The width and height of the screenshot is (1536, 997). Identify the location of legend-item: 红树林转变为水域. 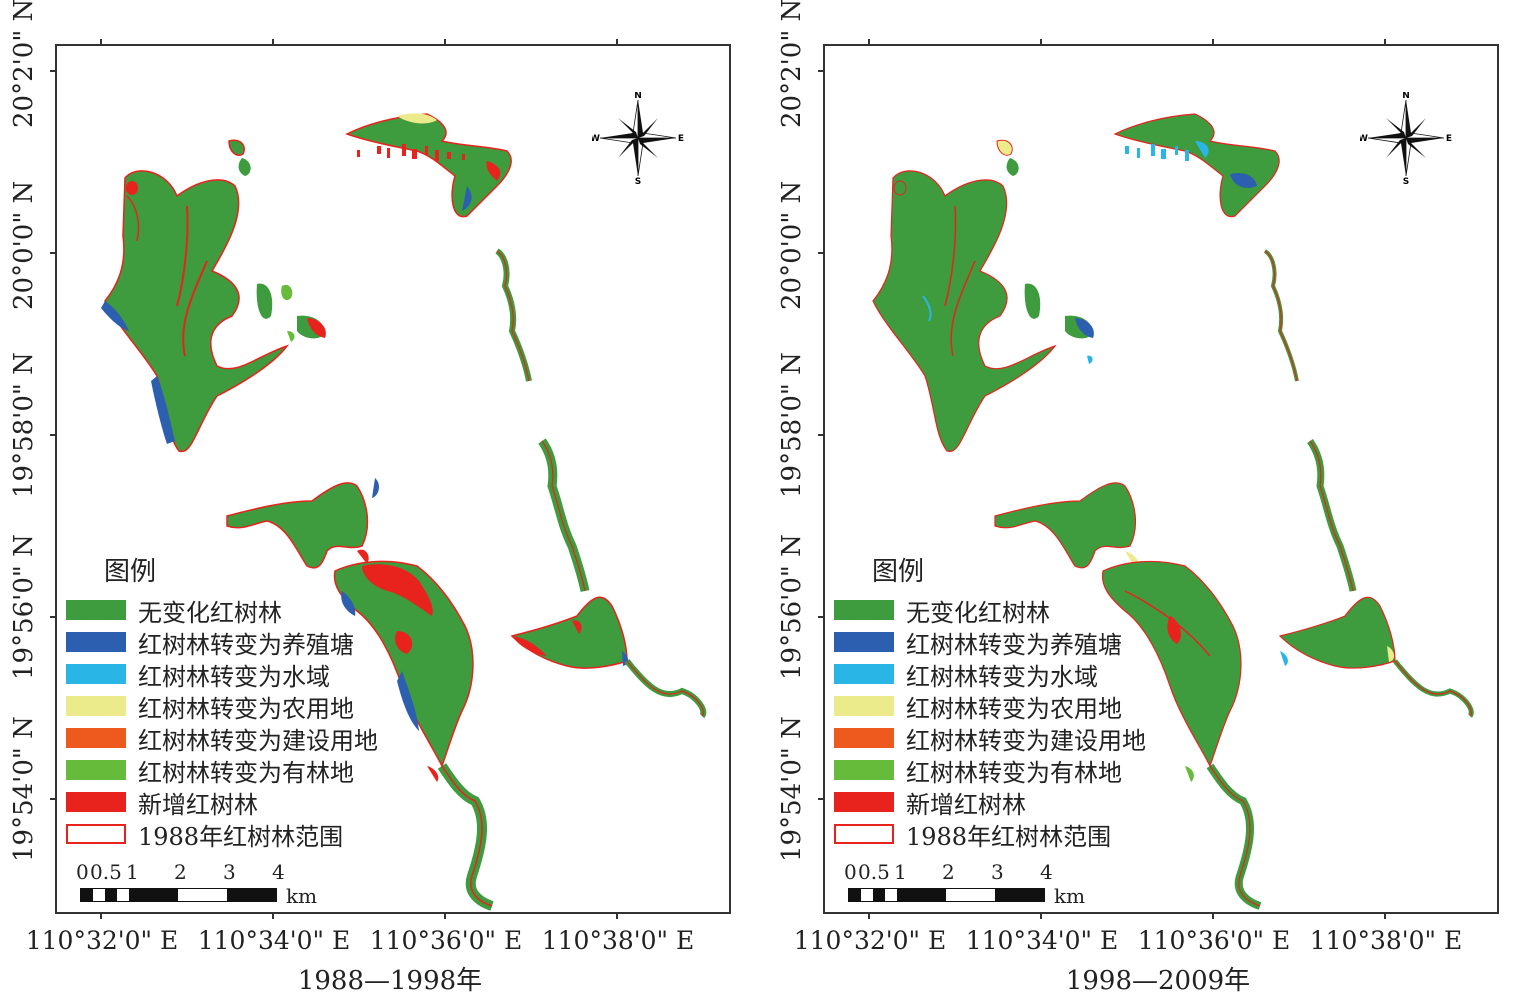
(222, 674).